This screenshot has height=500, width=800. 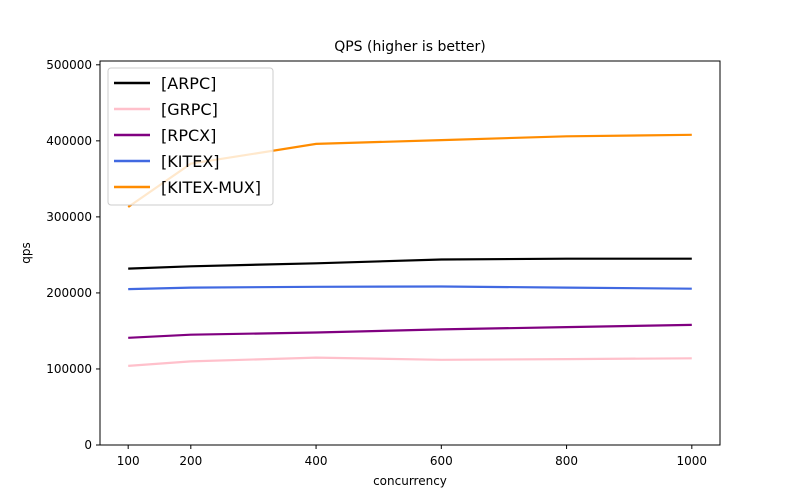 What do you see at coordinates (189, 109) in the screenshot?
I see `legend-label: [GRPC]` at bounding box center [189, 109].